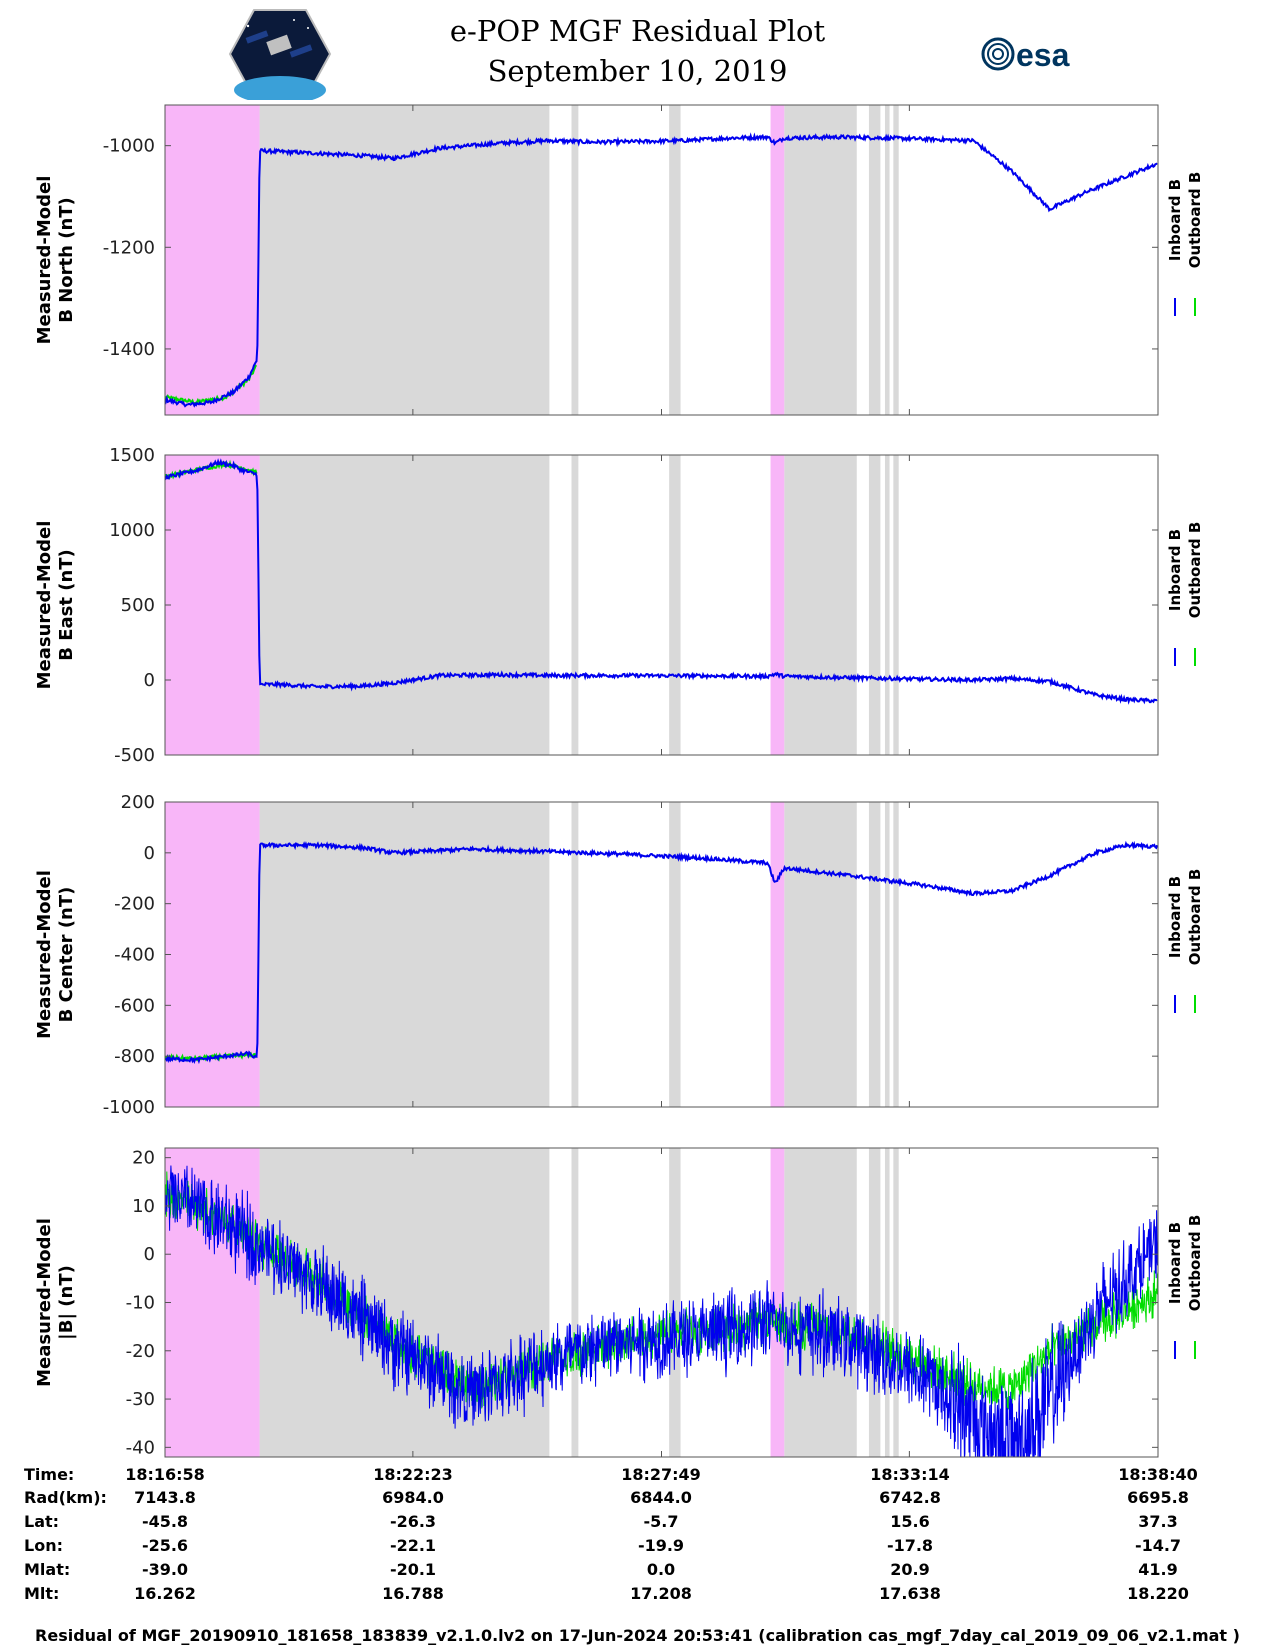  I want to click on footer-cell: -14.7, so click(1158, 1545).